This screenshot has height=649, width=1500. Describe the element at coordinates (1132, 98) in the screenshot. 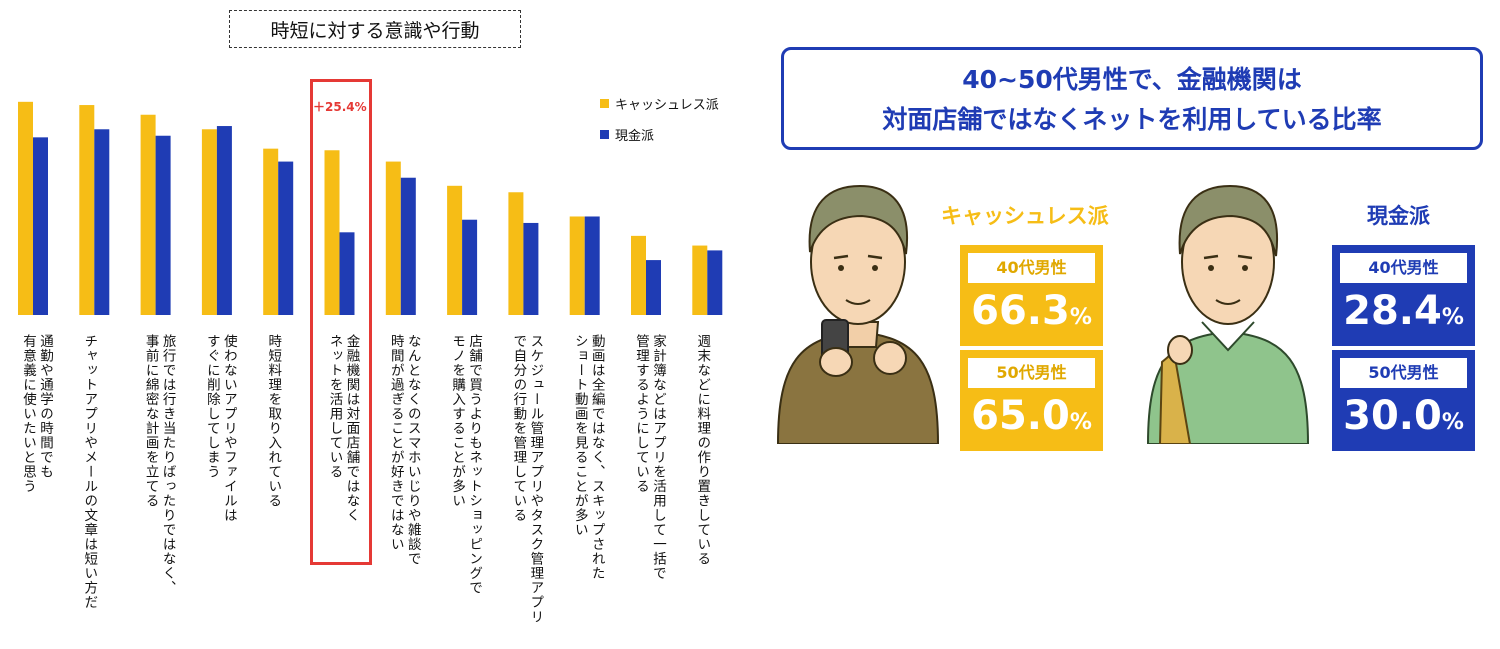

I see `infographic-title: 40~50代男性で、金融機関は 対面店舗ではなくネットを利用している比率` at that location.